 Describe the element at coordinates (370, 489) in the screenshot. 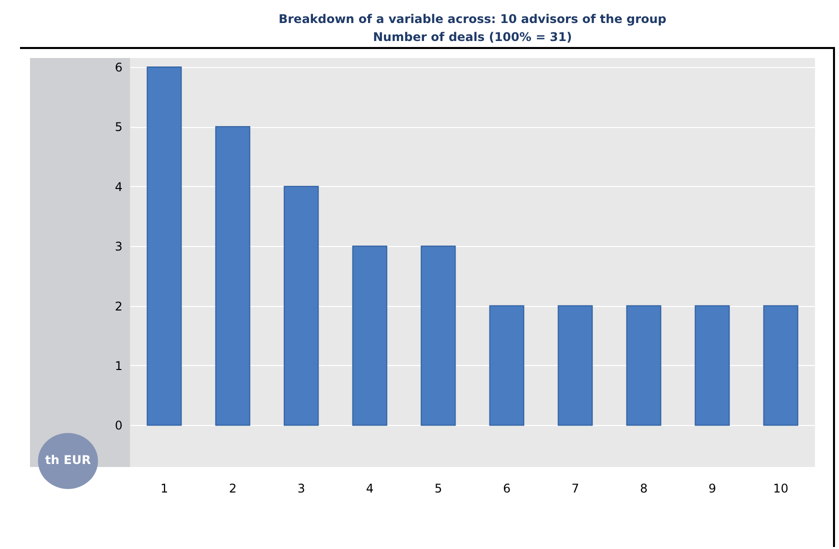

I see `x-tick-label: 4` at that location.